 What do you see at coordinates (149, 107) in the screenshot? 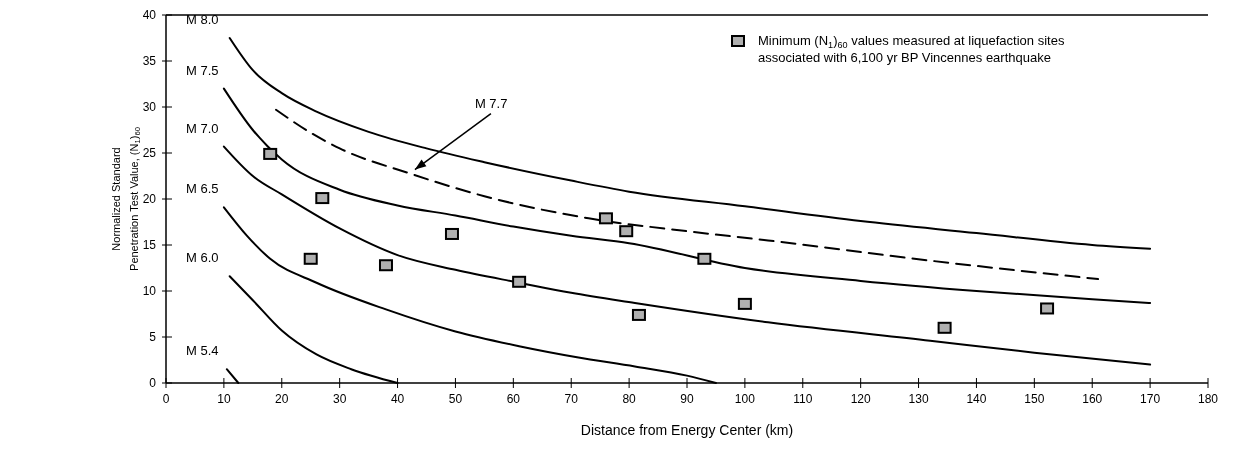
I see `y-tick-label: 30` at bounding box center [149, 107].